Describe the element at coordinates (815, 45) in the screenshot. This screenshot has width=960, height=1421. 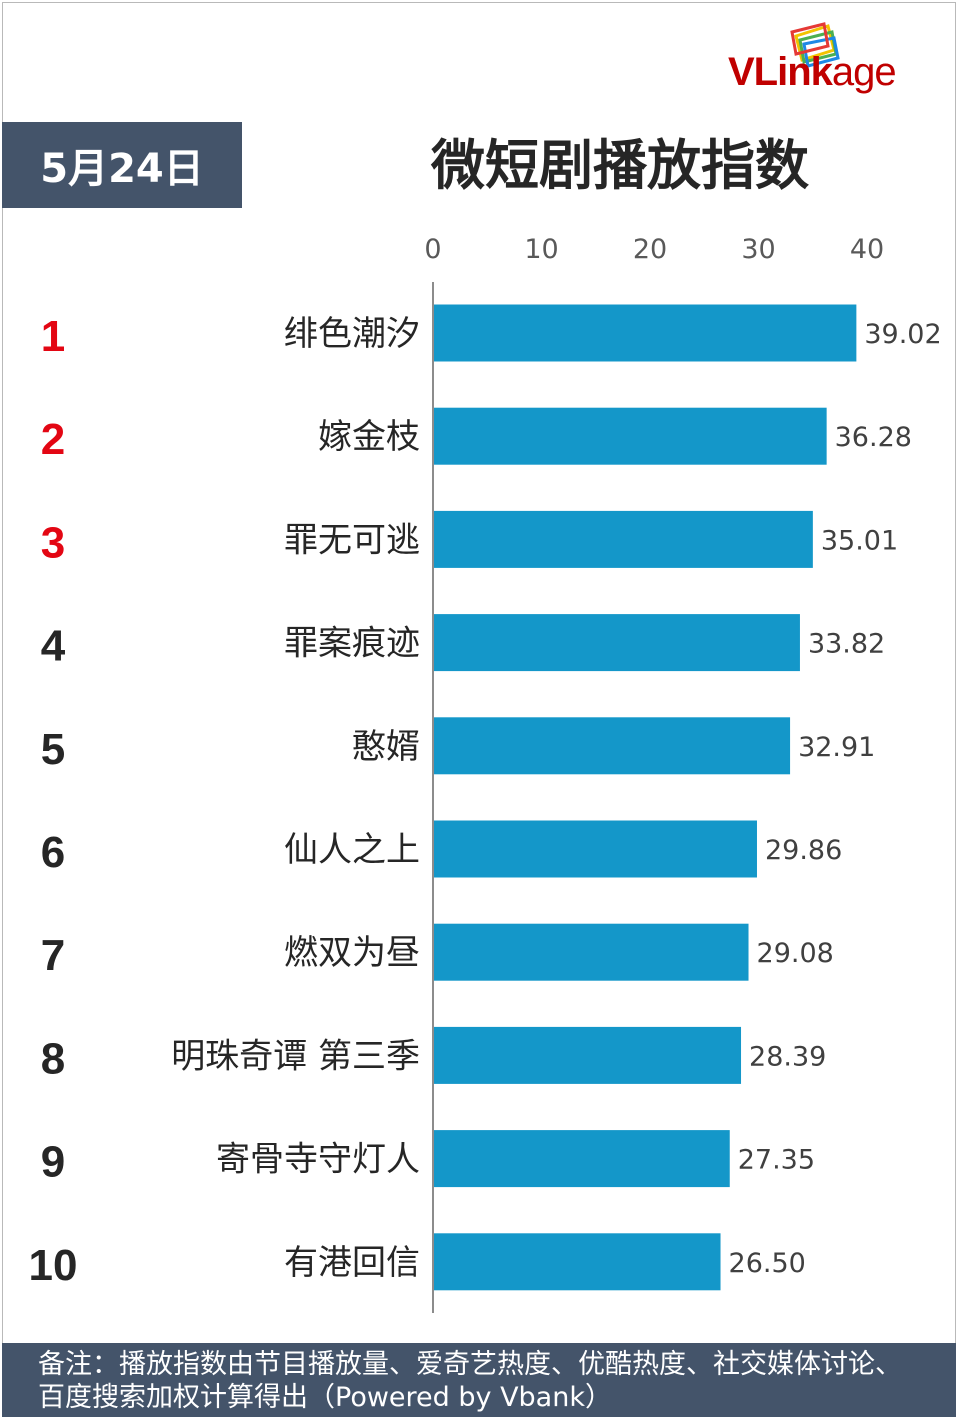
I see `logo-emblem-icon` at that location.